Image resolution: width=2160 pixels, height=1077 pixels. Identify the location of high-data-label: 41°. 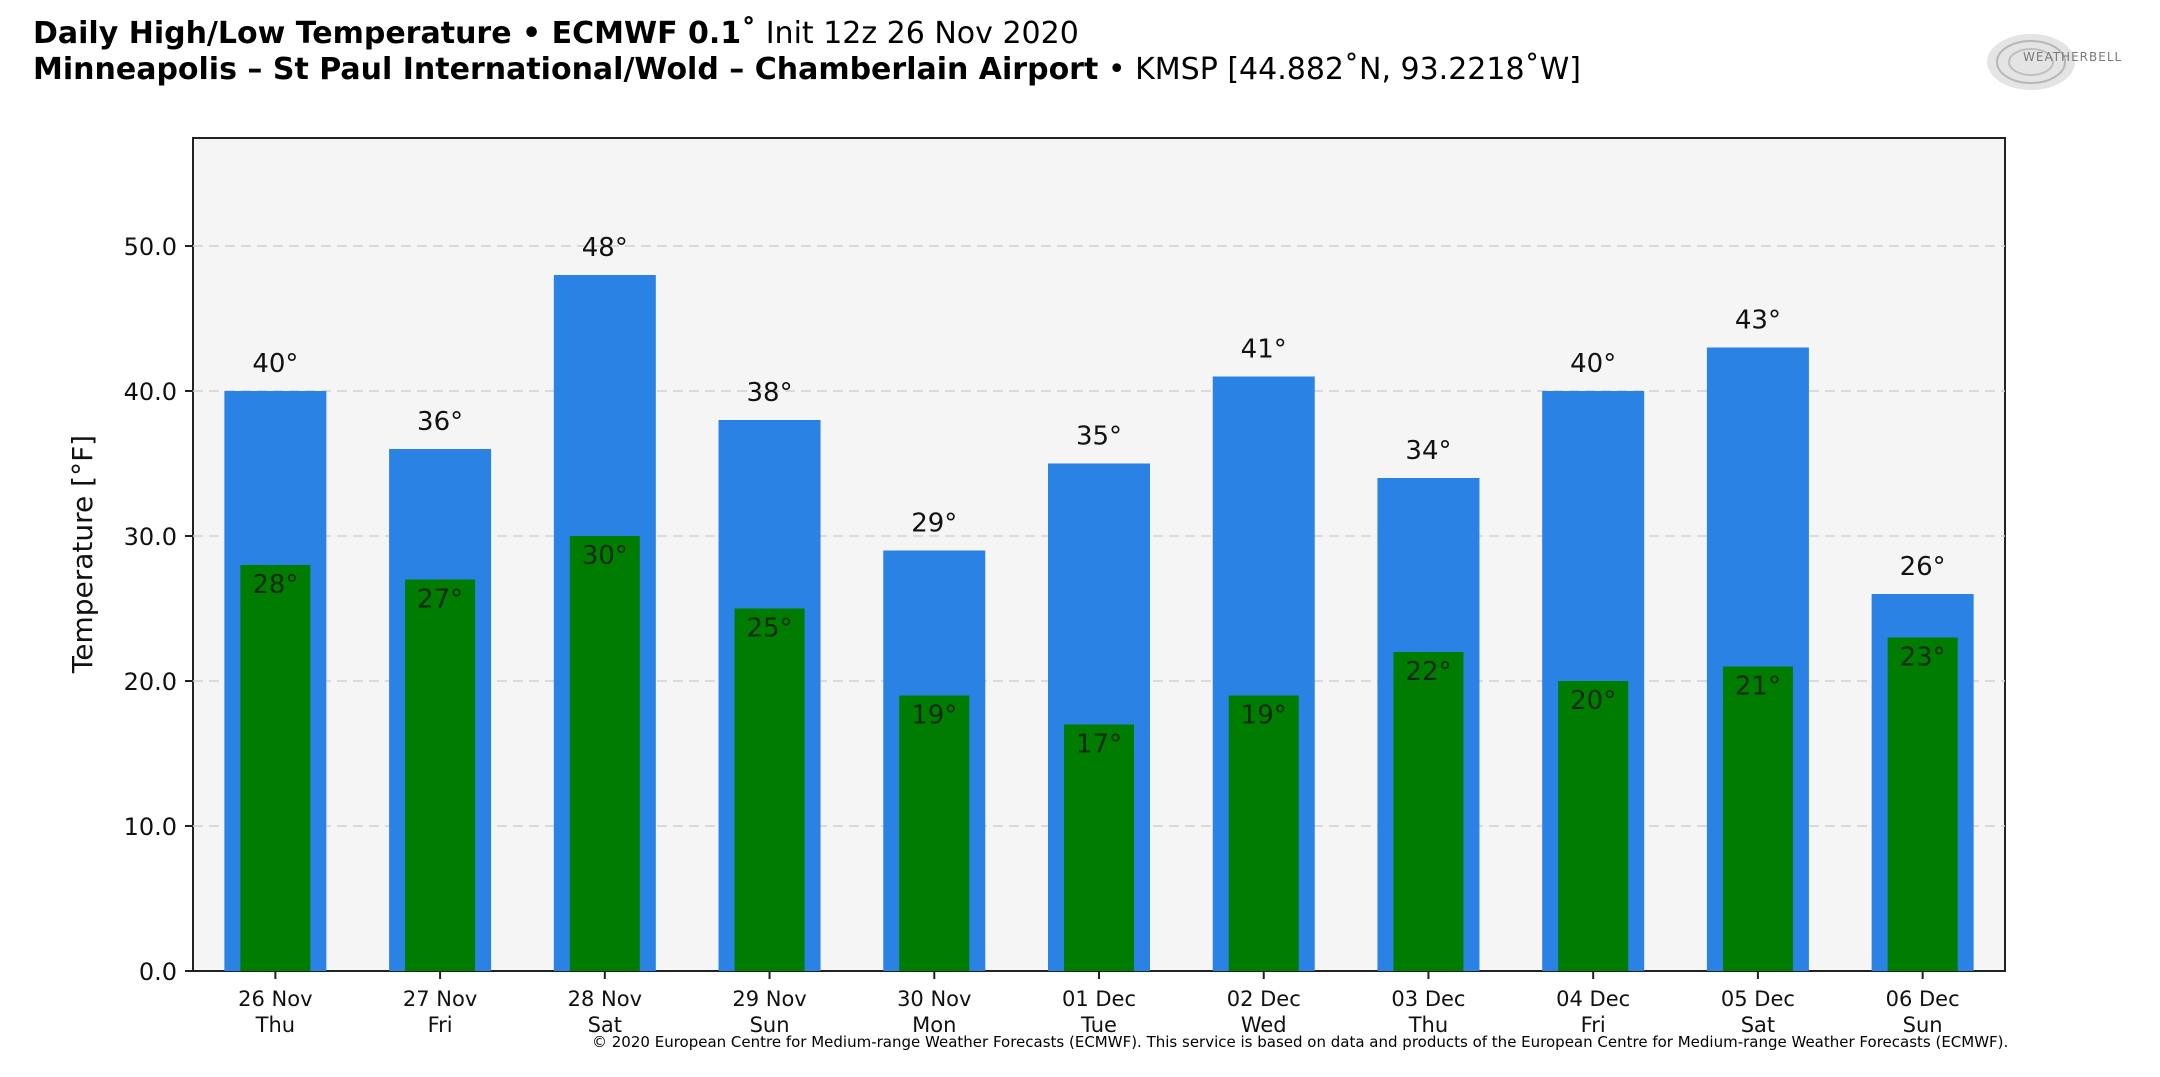
(1264, 350).